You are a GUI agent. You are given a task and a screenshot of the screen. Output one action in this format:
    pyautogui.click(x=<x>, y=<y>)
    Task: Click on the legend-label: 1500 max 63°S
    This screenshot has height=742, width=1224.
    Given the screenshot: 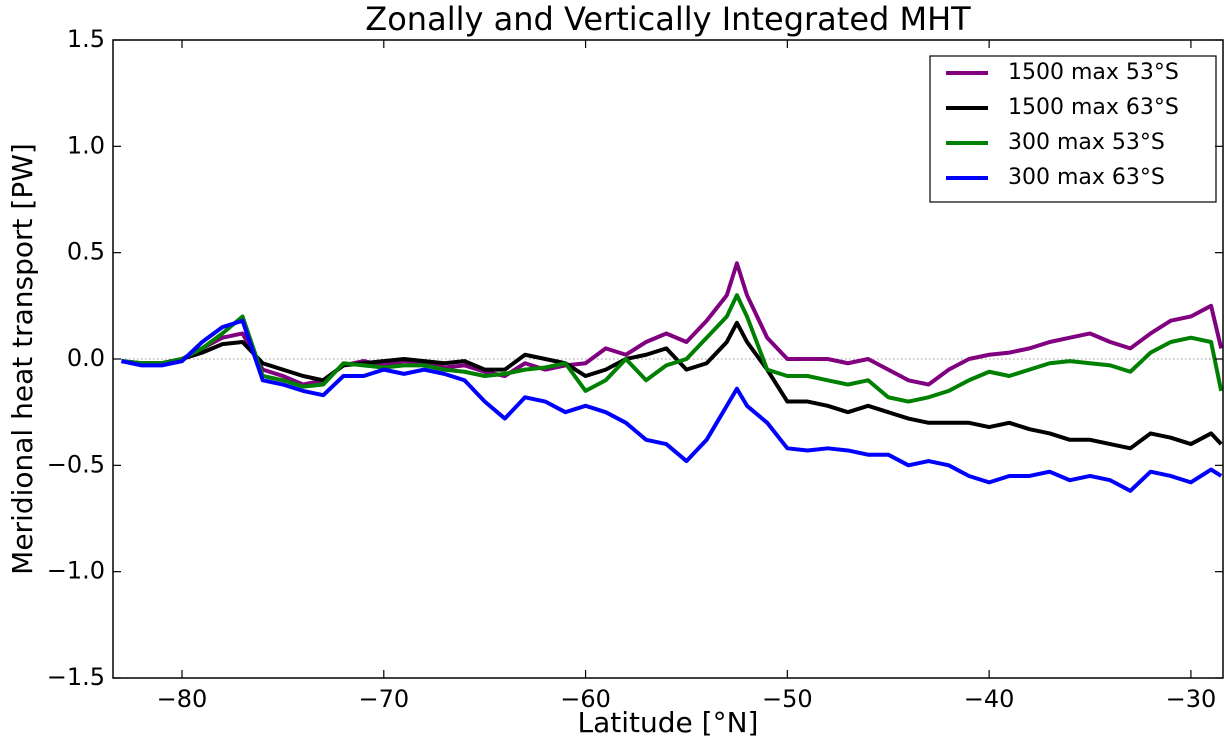 What is the action you would take?
    pyautogui.click(x=1093, y=107)
    